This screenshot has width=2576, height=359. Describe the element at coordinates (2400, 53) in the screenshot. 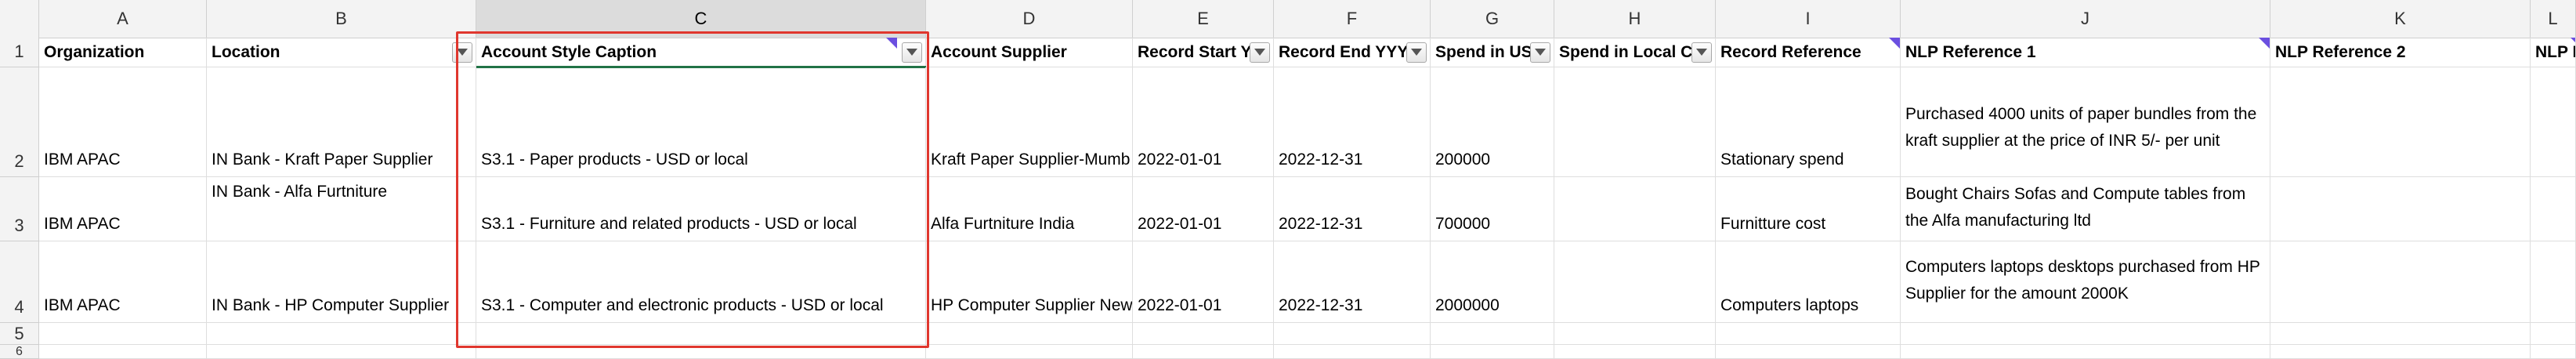

I see `header-nlp-reference-2: NLP Reference 2` at that location.